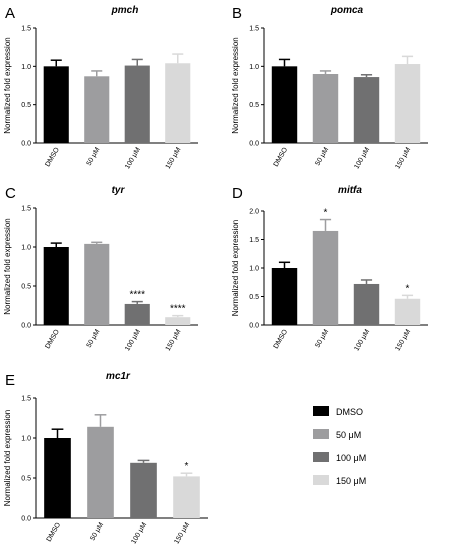  Describe the element at coordinates (119, 190) in the screenshot. I see `chart-title: tyr` at that location.